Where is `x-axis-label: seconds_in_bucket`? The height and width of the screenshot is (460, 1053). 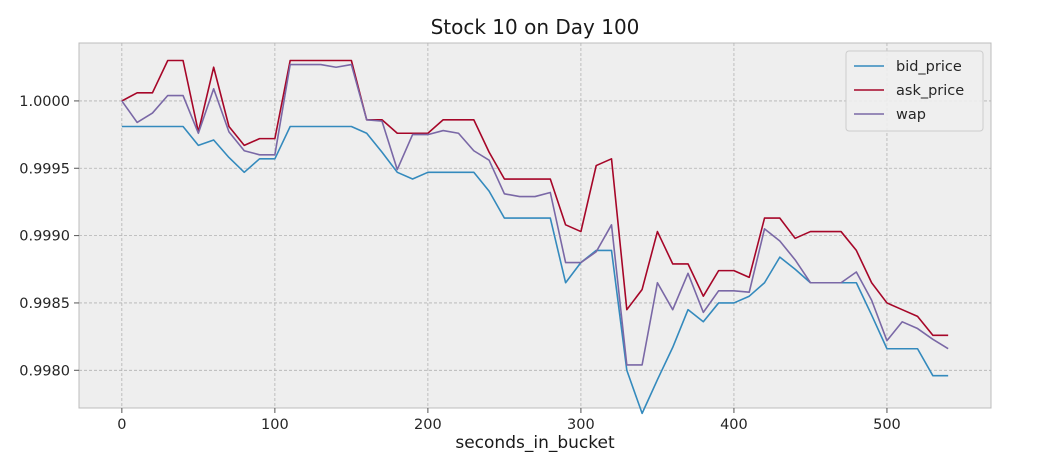 x-axis-label: seconds_in_bucket is located at coordinates (535, 443).